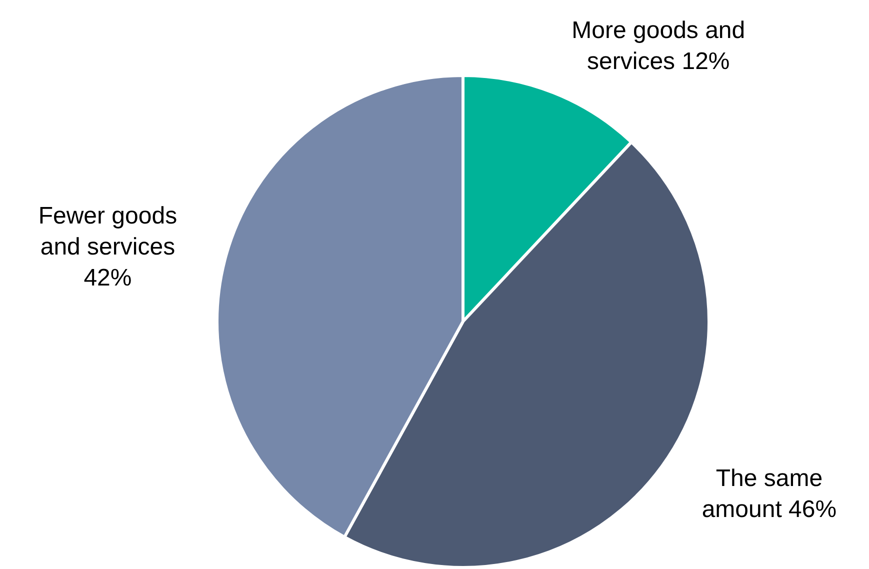 The height and width of the screenshot is (569, 869). I want to click on slice-label: Fewer goods and services, so click(108, 231).